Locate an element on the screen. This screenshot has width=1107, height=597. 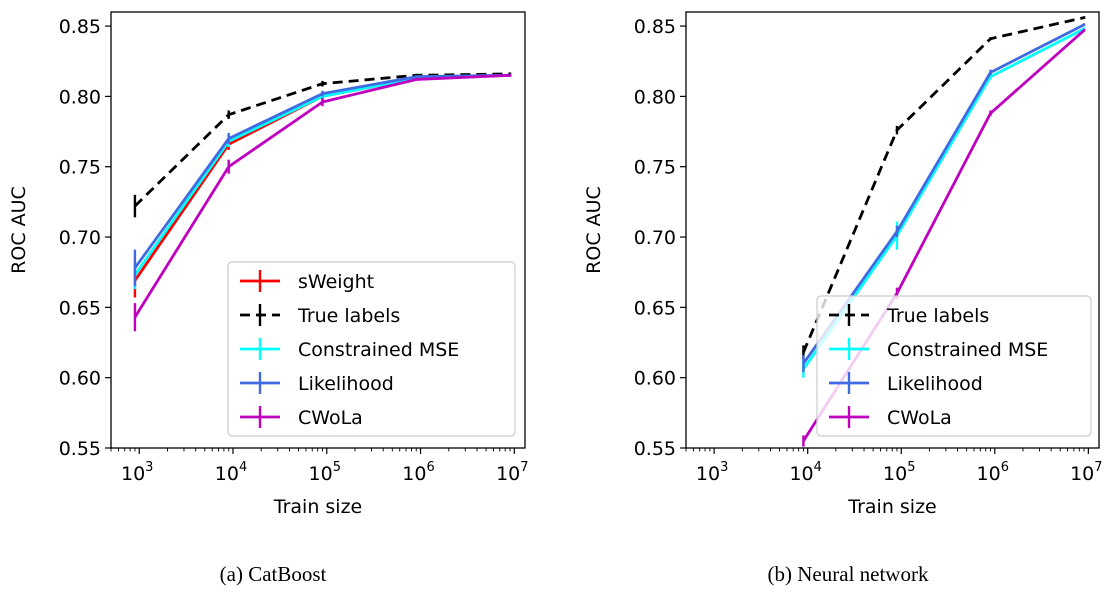
plot-area is located at coordinates (322, 202).